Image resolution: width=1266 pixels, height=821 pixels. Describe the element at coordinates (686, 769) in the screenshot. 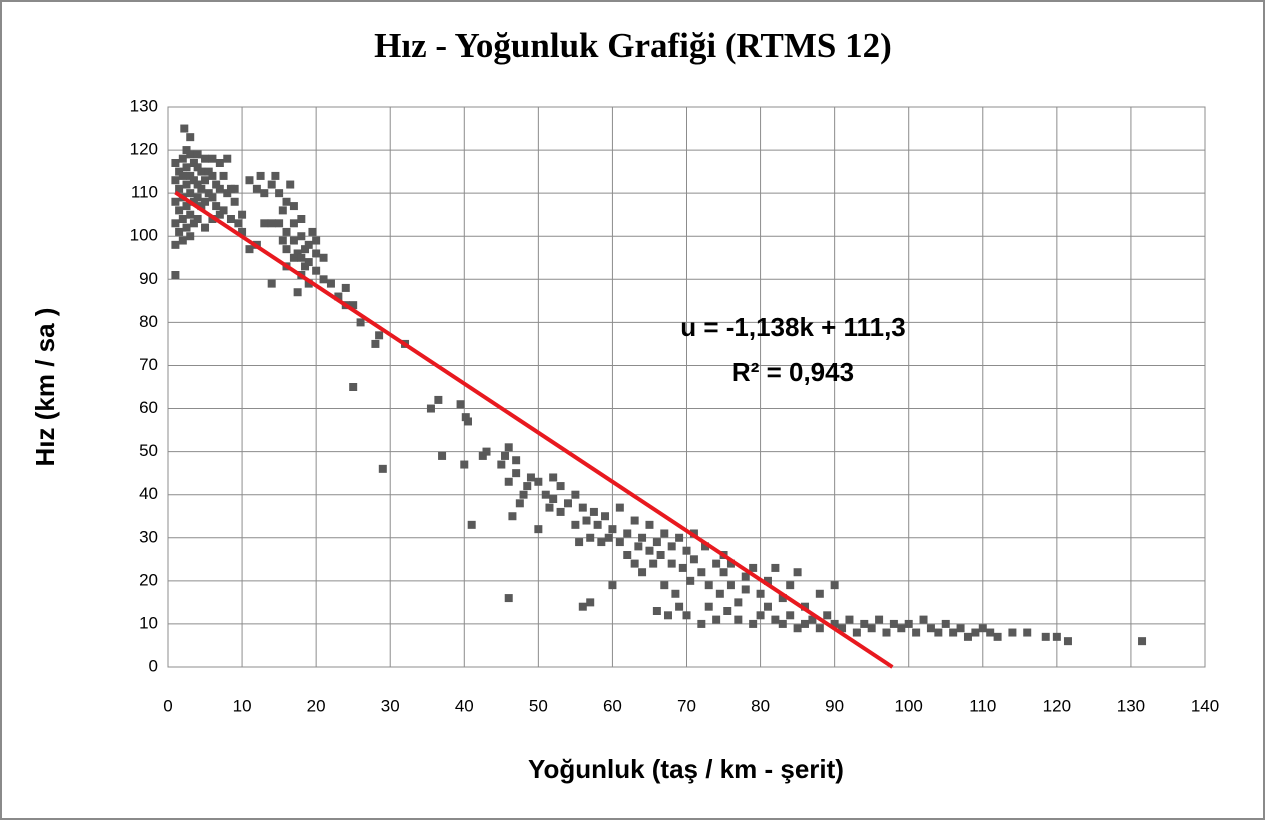

I see `x-axis-label: Yoğunluk (taş / km - şerit)` at that location.